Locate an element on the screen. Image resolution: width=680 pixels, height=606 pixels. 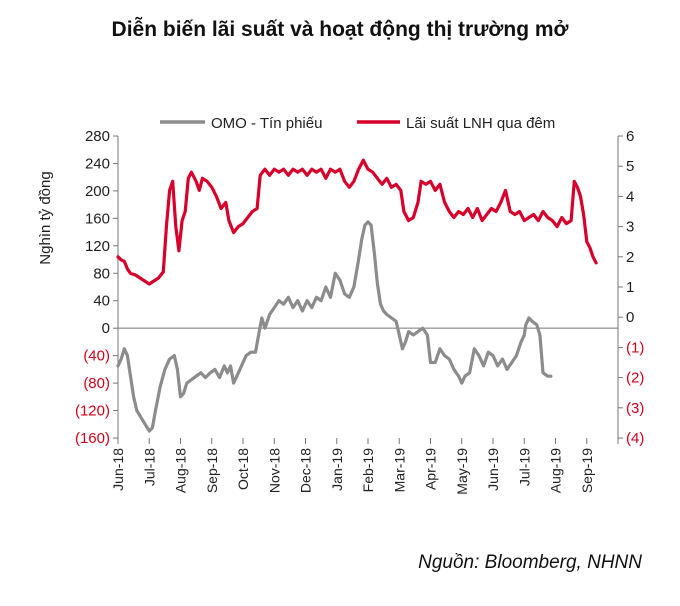
y-right-tick-label: (3) is located at coordinates (635, 408).